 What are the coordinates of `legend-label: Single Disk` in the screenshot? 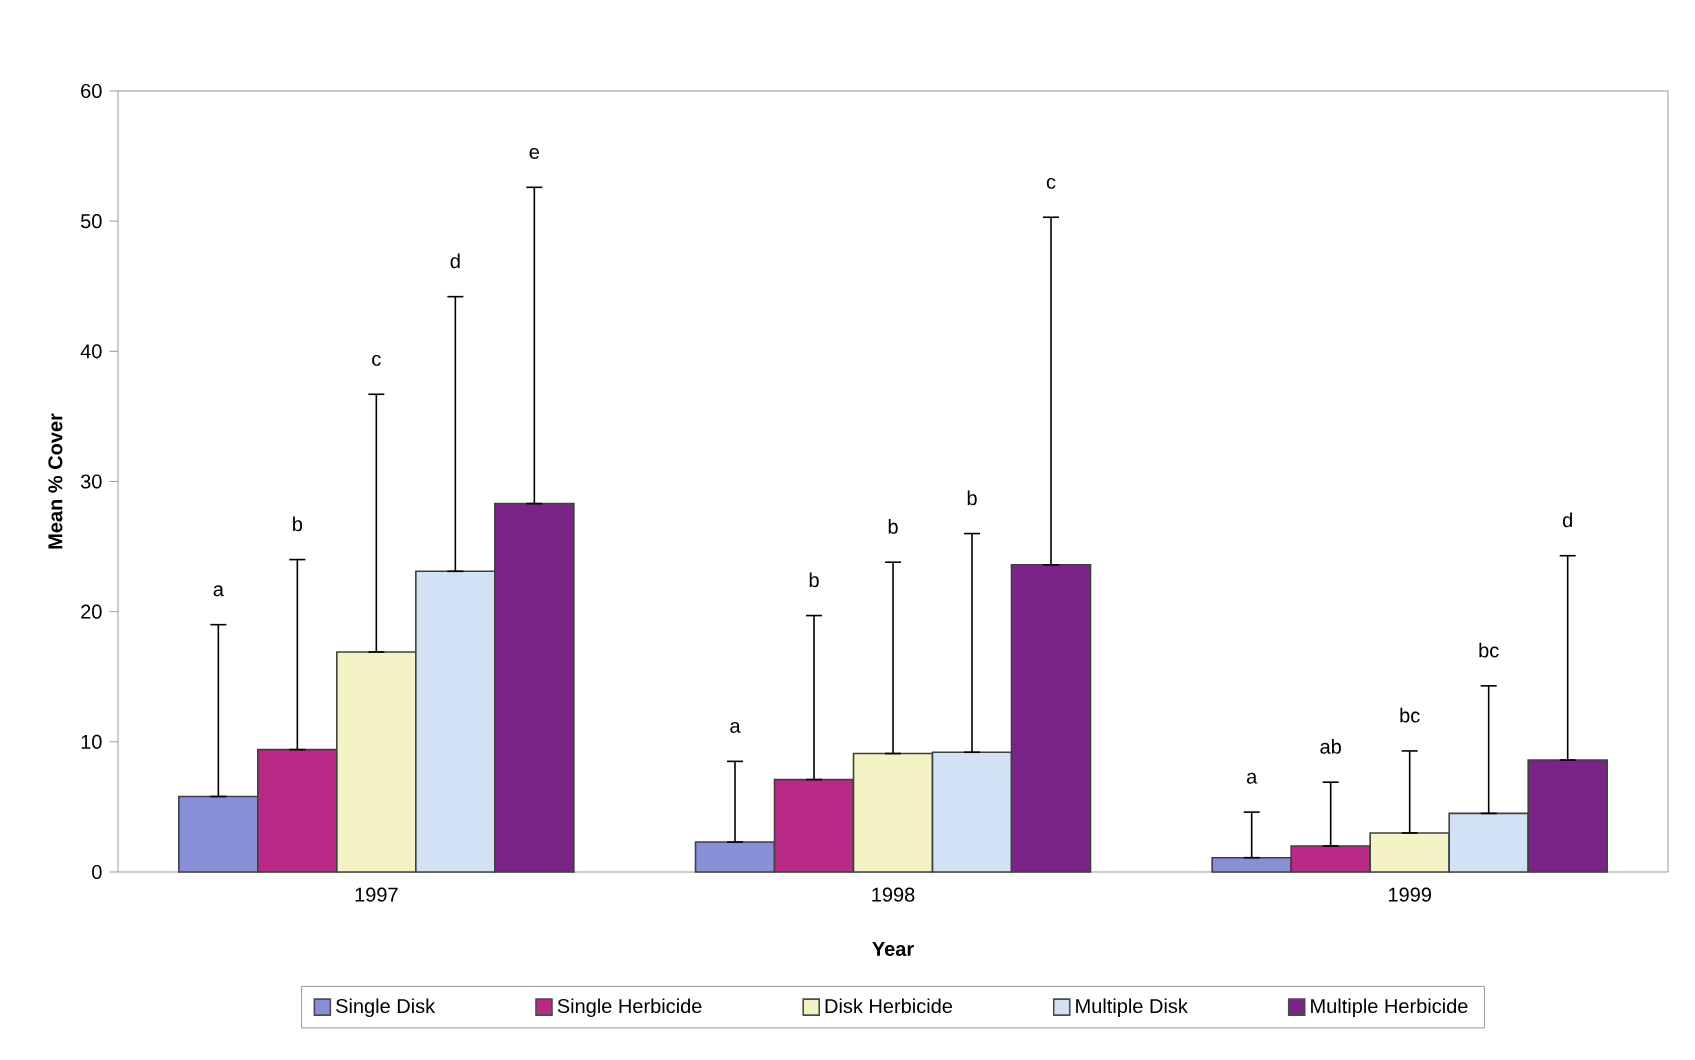 It's located at (386, 1008).